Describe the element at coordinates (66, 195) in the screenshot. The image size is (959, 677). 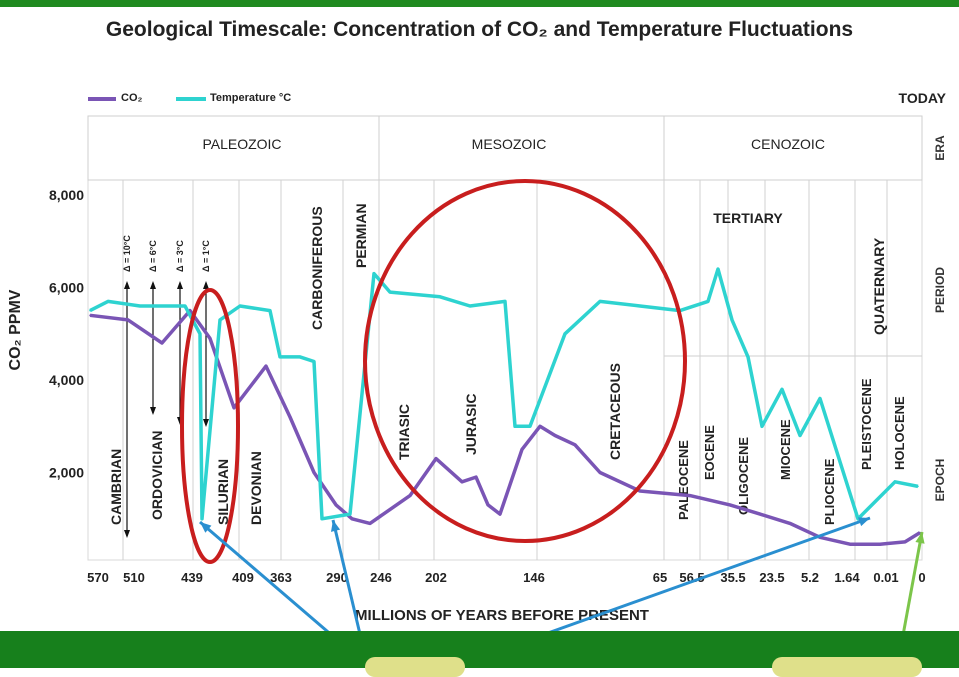
I see `y-tick-label: 8,000` at that location.